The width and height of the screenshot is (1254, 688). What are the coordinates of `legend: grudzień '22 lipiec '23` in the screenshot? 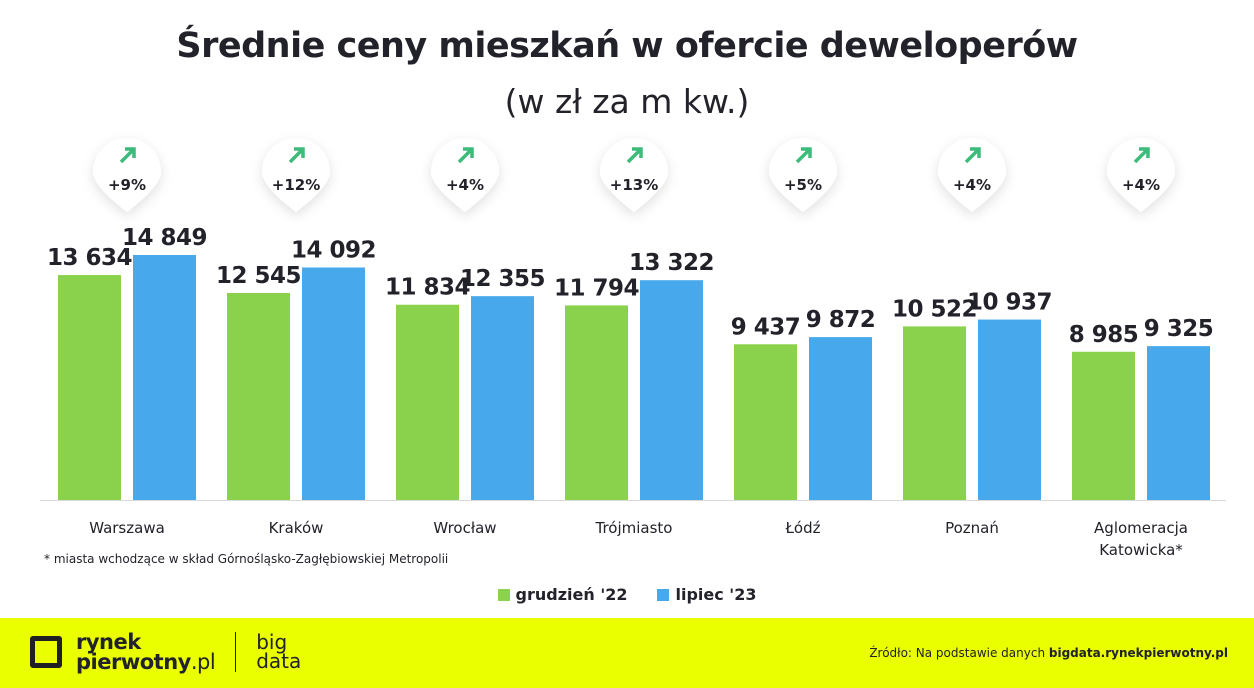 It's located at (627, 594).